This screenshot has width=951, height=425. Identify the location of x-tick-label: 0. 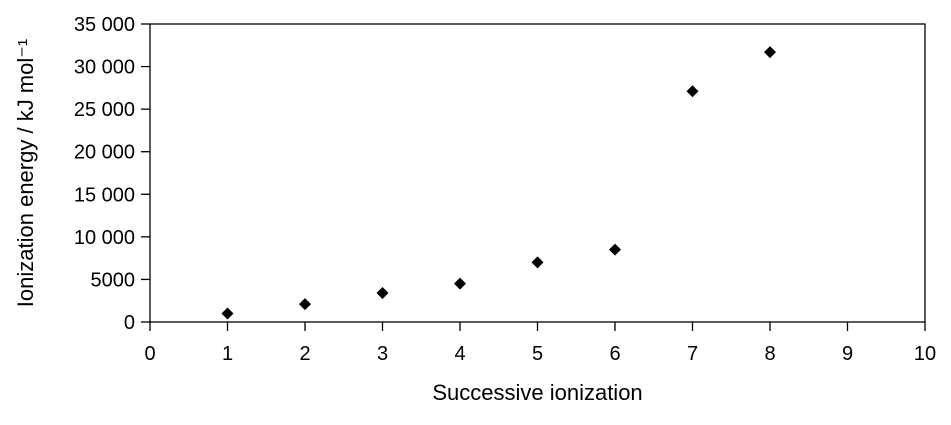
(149, 354).